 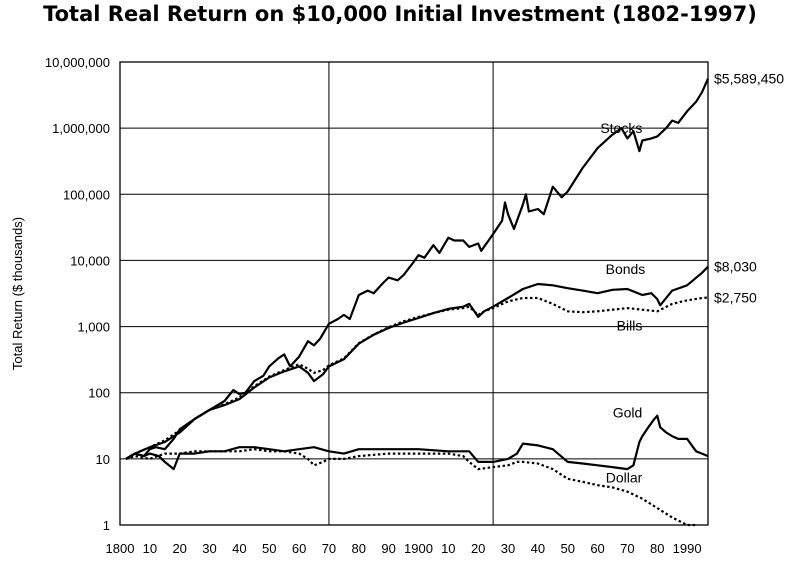 What do you see at coordinates (103, 459) in the screenshot?
I see `y-tick-label: 10` at bounding box center [103, 459].